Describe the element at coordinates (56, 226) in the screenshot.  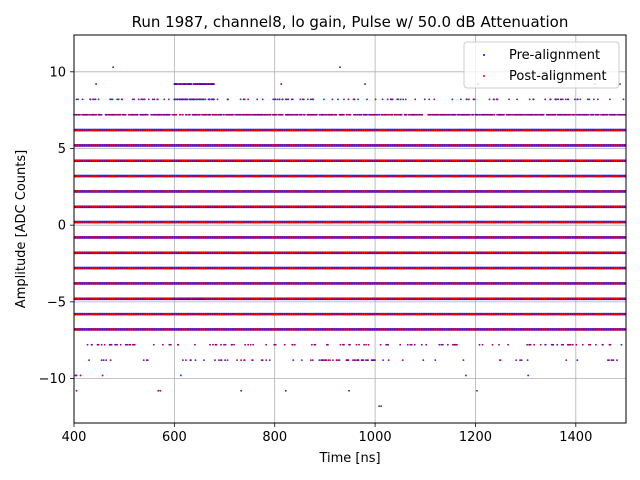
I see `y-axis-ticks: −10 −5 0 5 10` at that location.